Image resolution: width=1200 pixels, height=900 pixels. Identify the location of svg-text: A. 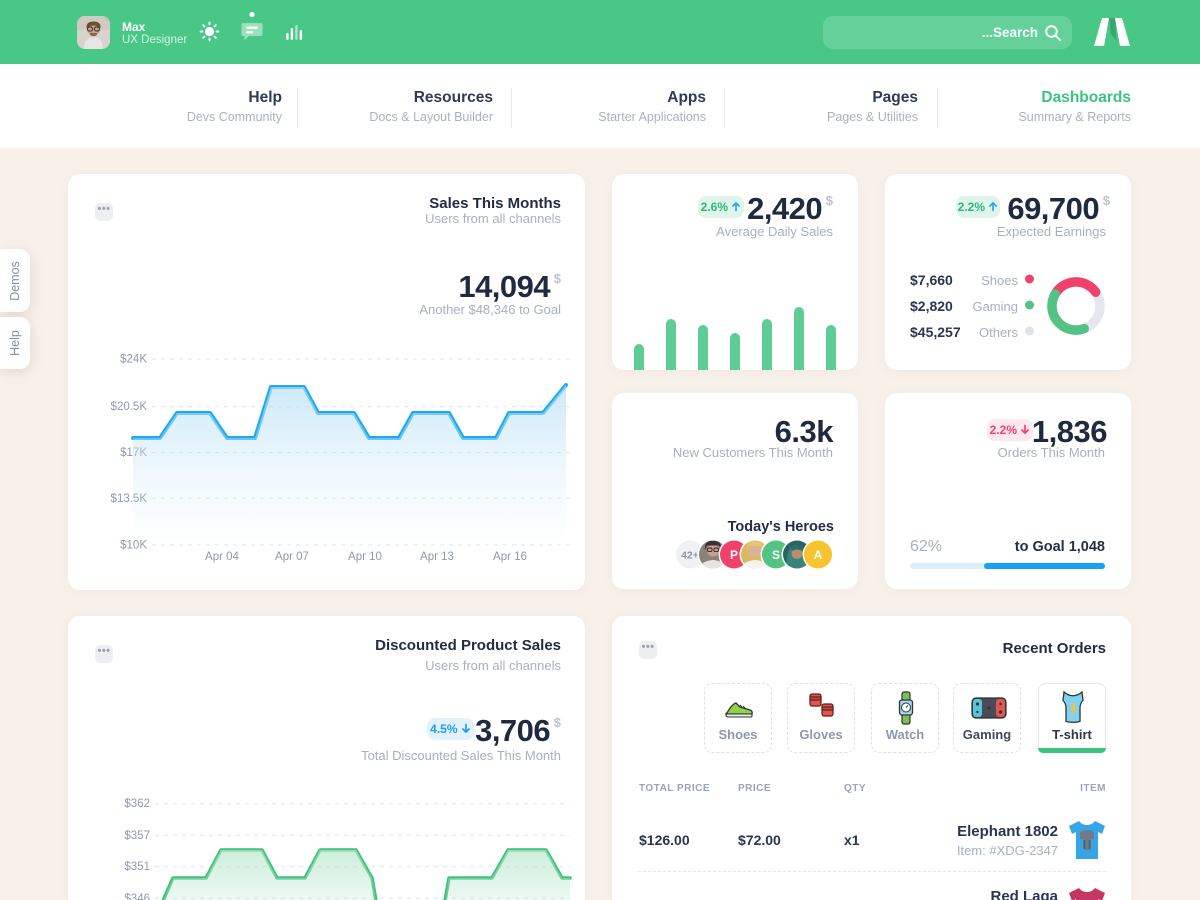
(818, 555).